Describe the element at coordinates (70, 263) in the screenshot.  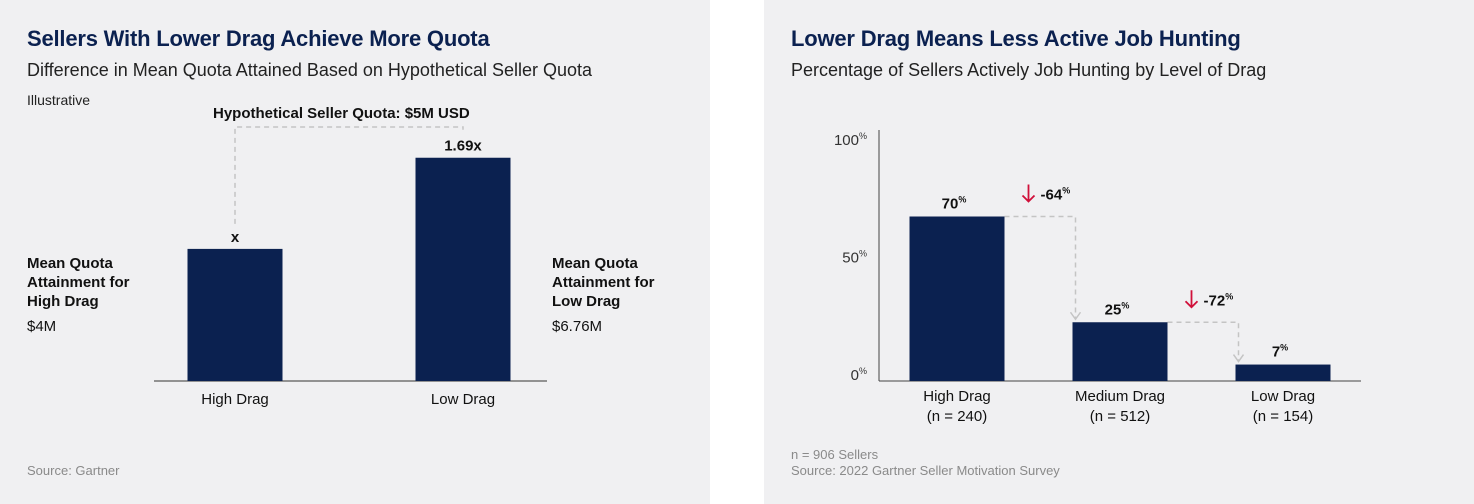
I see `left-annotation-line1: Mean Quota` at that location.